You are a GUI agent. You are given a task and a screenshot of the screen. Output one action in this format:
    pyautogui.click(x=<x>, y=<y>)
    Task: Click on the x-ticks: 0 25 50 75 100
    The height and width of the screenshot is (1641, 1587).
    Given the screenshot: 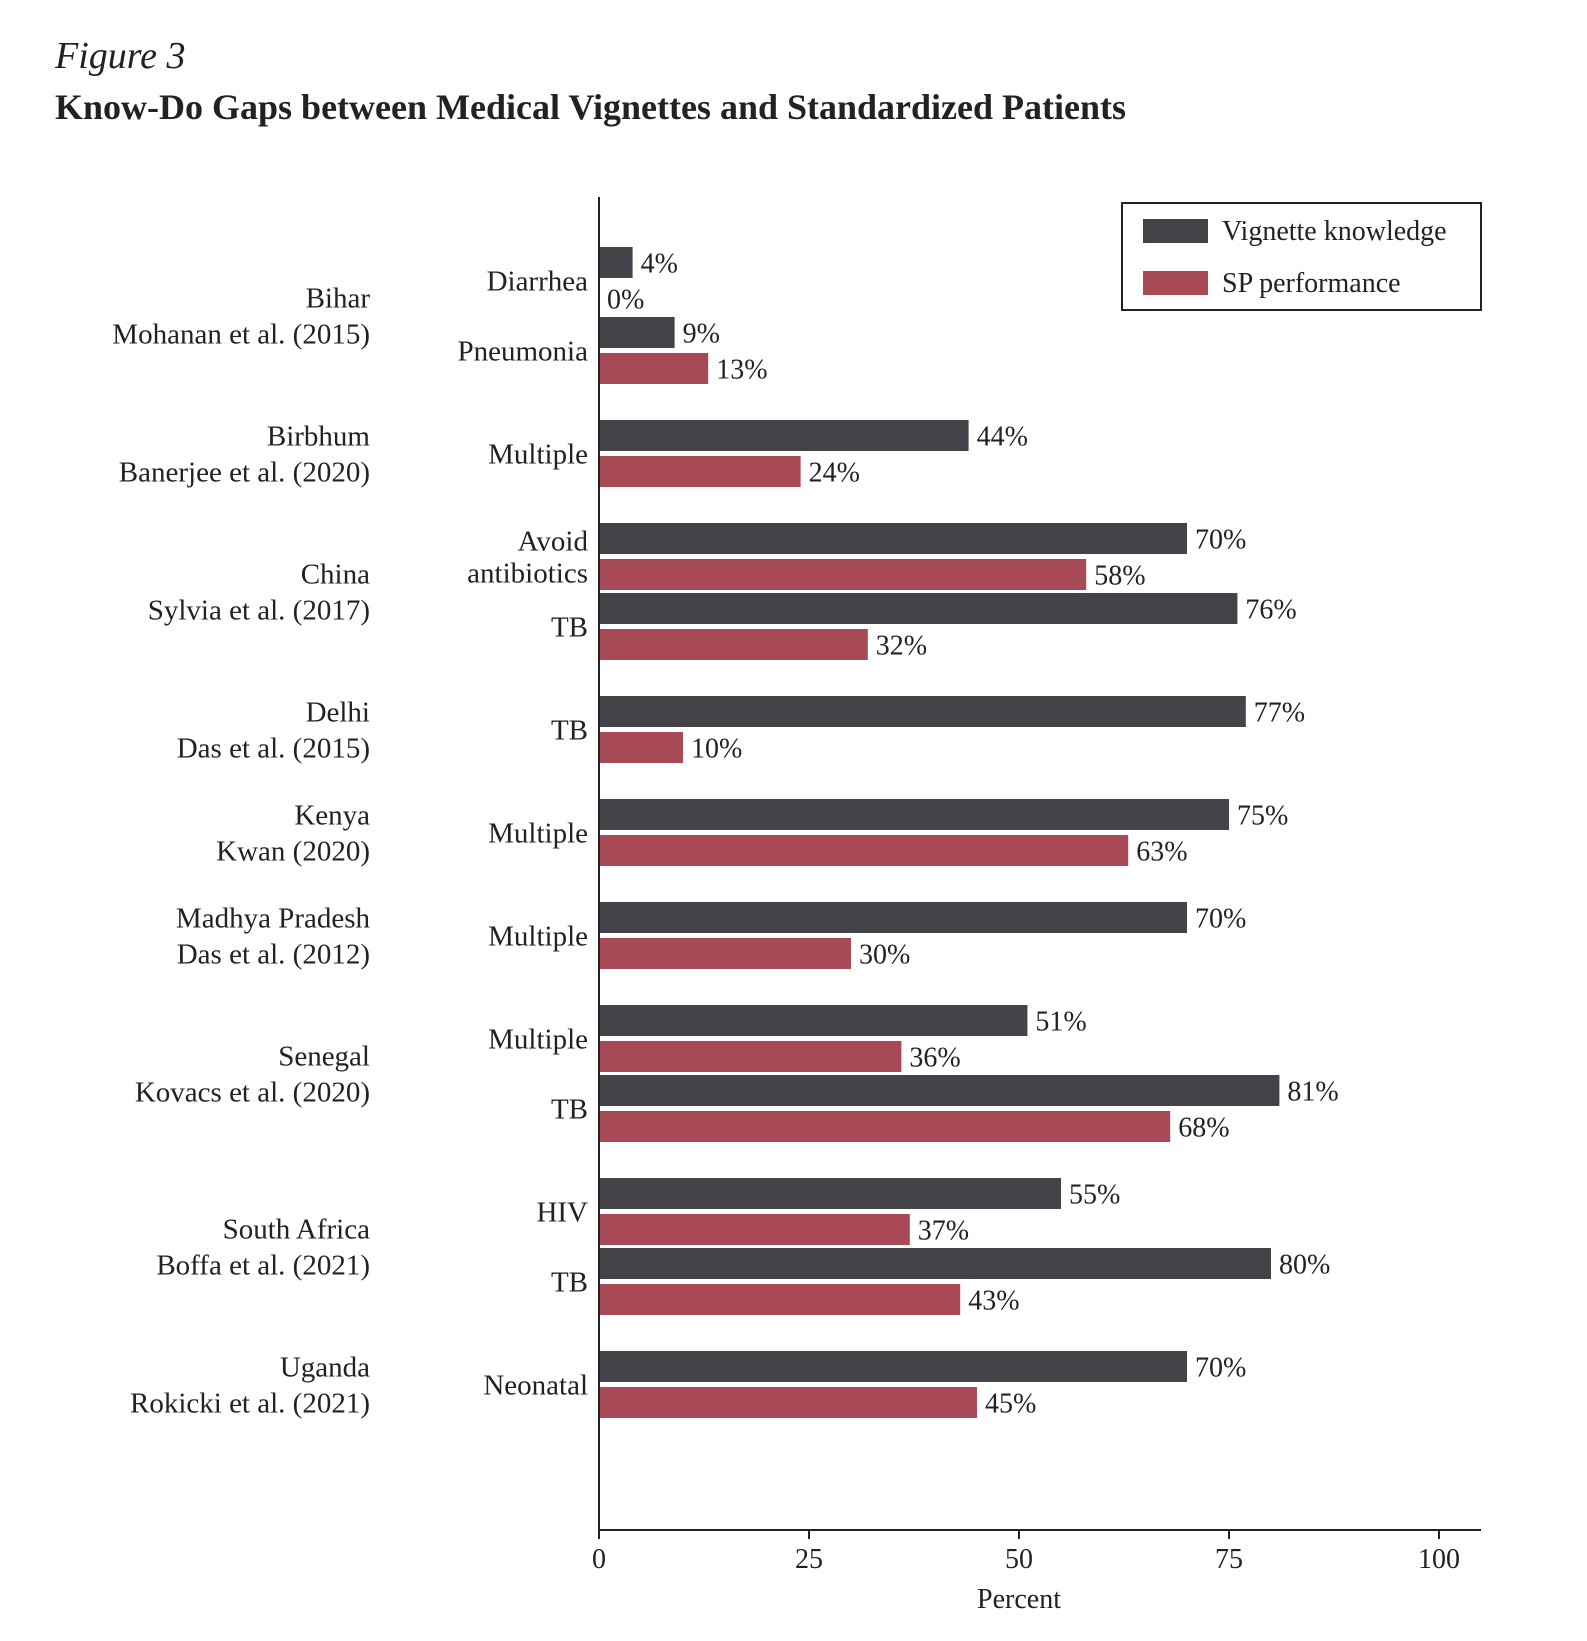 What is the action you would take?
    pyautogui.click(x=1026, y=1552)
    